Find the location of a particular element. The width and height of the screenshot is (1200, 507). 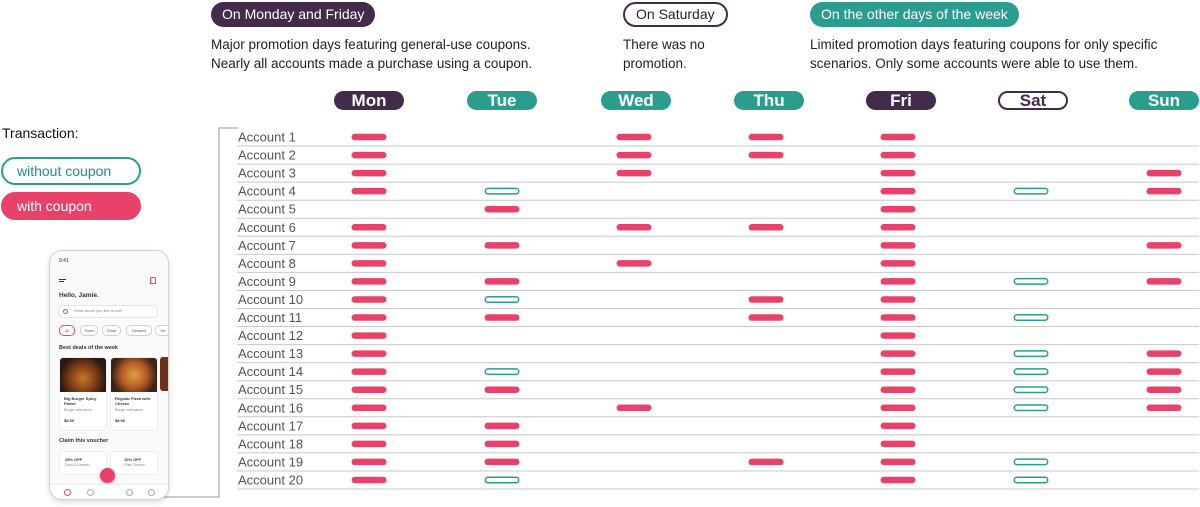

day-header-sat: Sat is located at coordinates (1033, 100).